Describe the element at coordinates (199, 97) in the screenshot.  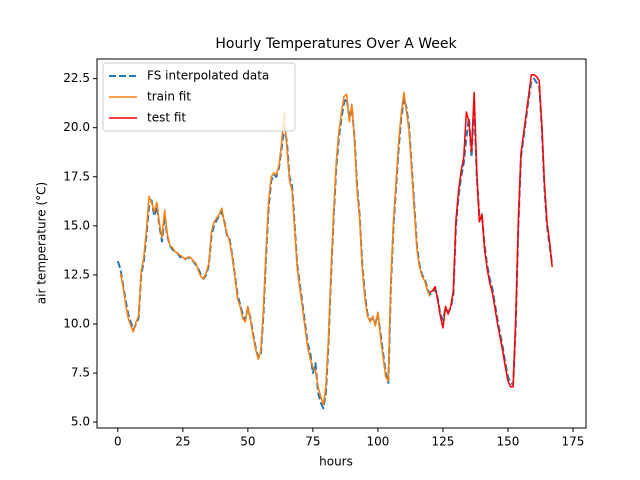
I see `legend-box` at that location.